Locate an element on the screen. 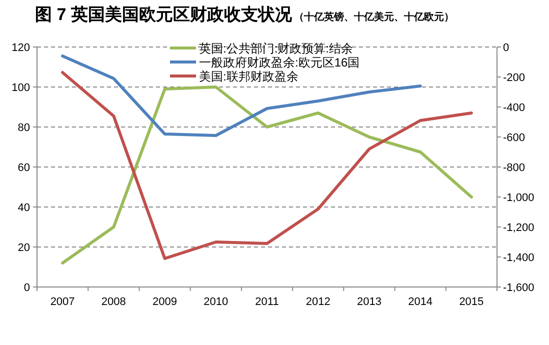 The image size is (549, 345). x-tick-label: 2011 is located at coordinates (267, 302).